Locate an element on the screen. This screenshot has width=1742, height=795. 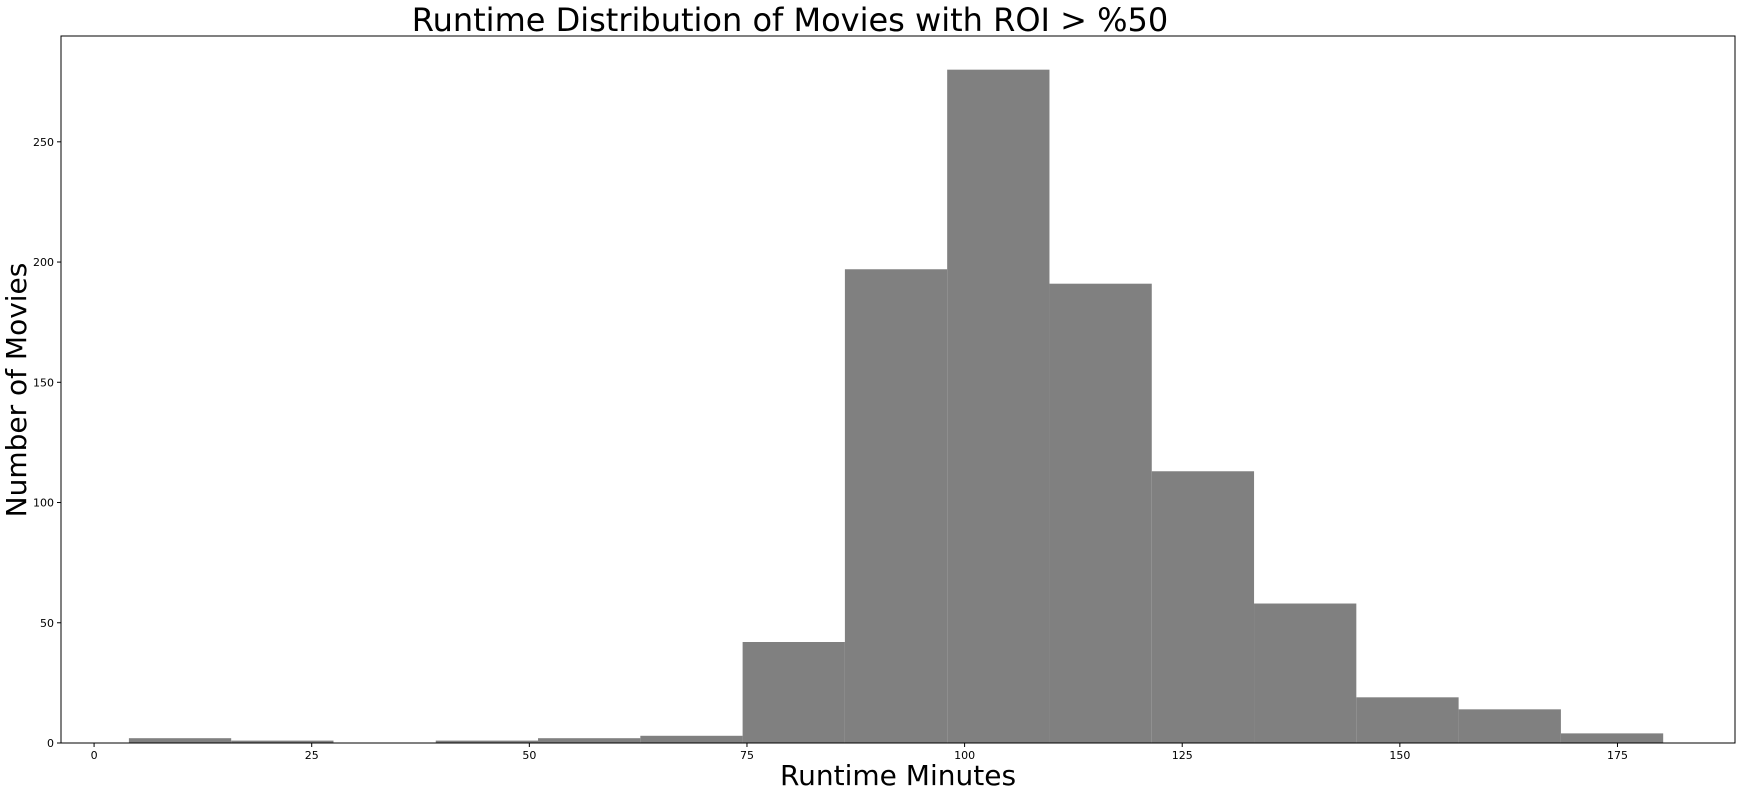
y-tick-label-100: 100 is located at coordinates (43, 503).